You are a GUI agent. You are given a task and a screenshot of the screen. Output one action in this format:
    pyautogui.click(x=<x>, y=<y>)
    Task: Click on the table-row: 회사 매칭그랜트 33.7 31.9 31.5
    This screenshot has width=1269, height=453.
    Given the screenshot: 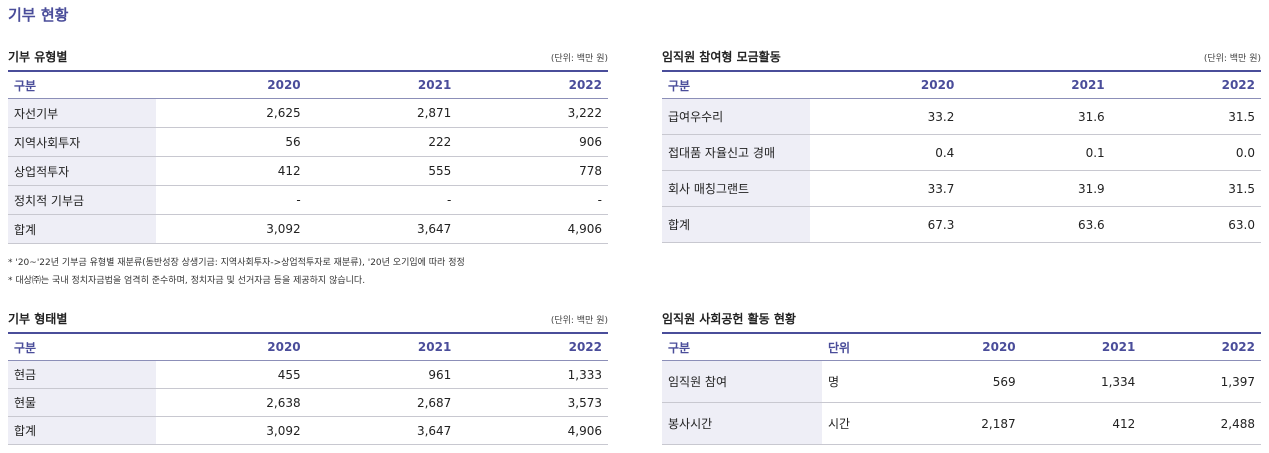 What is the action you would take?
    pyautogui.click(x=961, y=188)
    